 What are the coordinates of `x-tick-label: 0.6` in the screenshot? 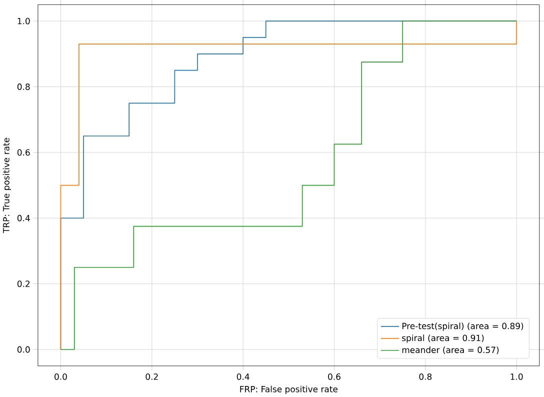 It's located at (334, 377).